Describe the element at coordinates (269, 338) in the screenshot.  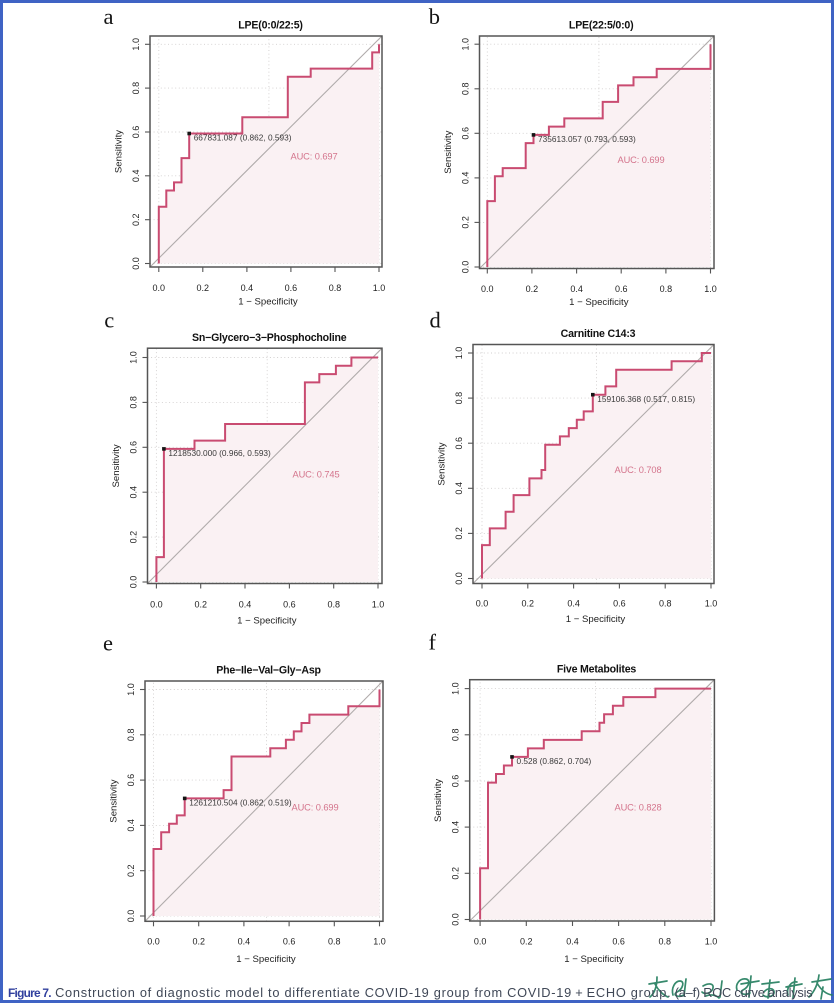
I see `svg-text: Sn−Glycero−3−Phosphocholine` at that location.